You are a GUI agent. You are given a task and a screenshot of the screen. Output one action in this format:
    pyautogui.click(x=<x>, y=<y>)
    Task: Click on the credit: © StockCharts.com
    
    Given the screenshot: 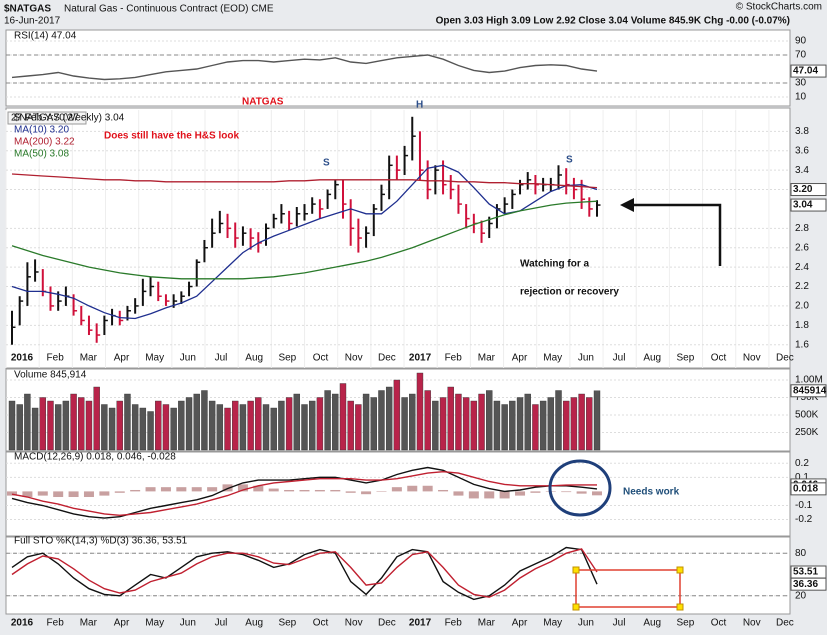 What is the action you would take?
    pyautogui.click(x=779, y=7)
    